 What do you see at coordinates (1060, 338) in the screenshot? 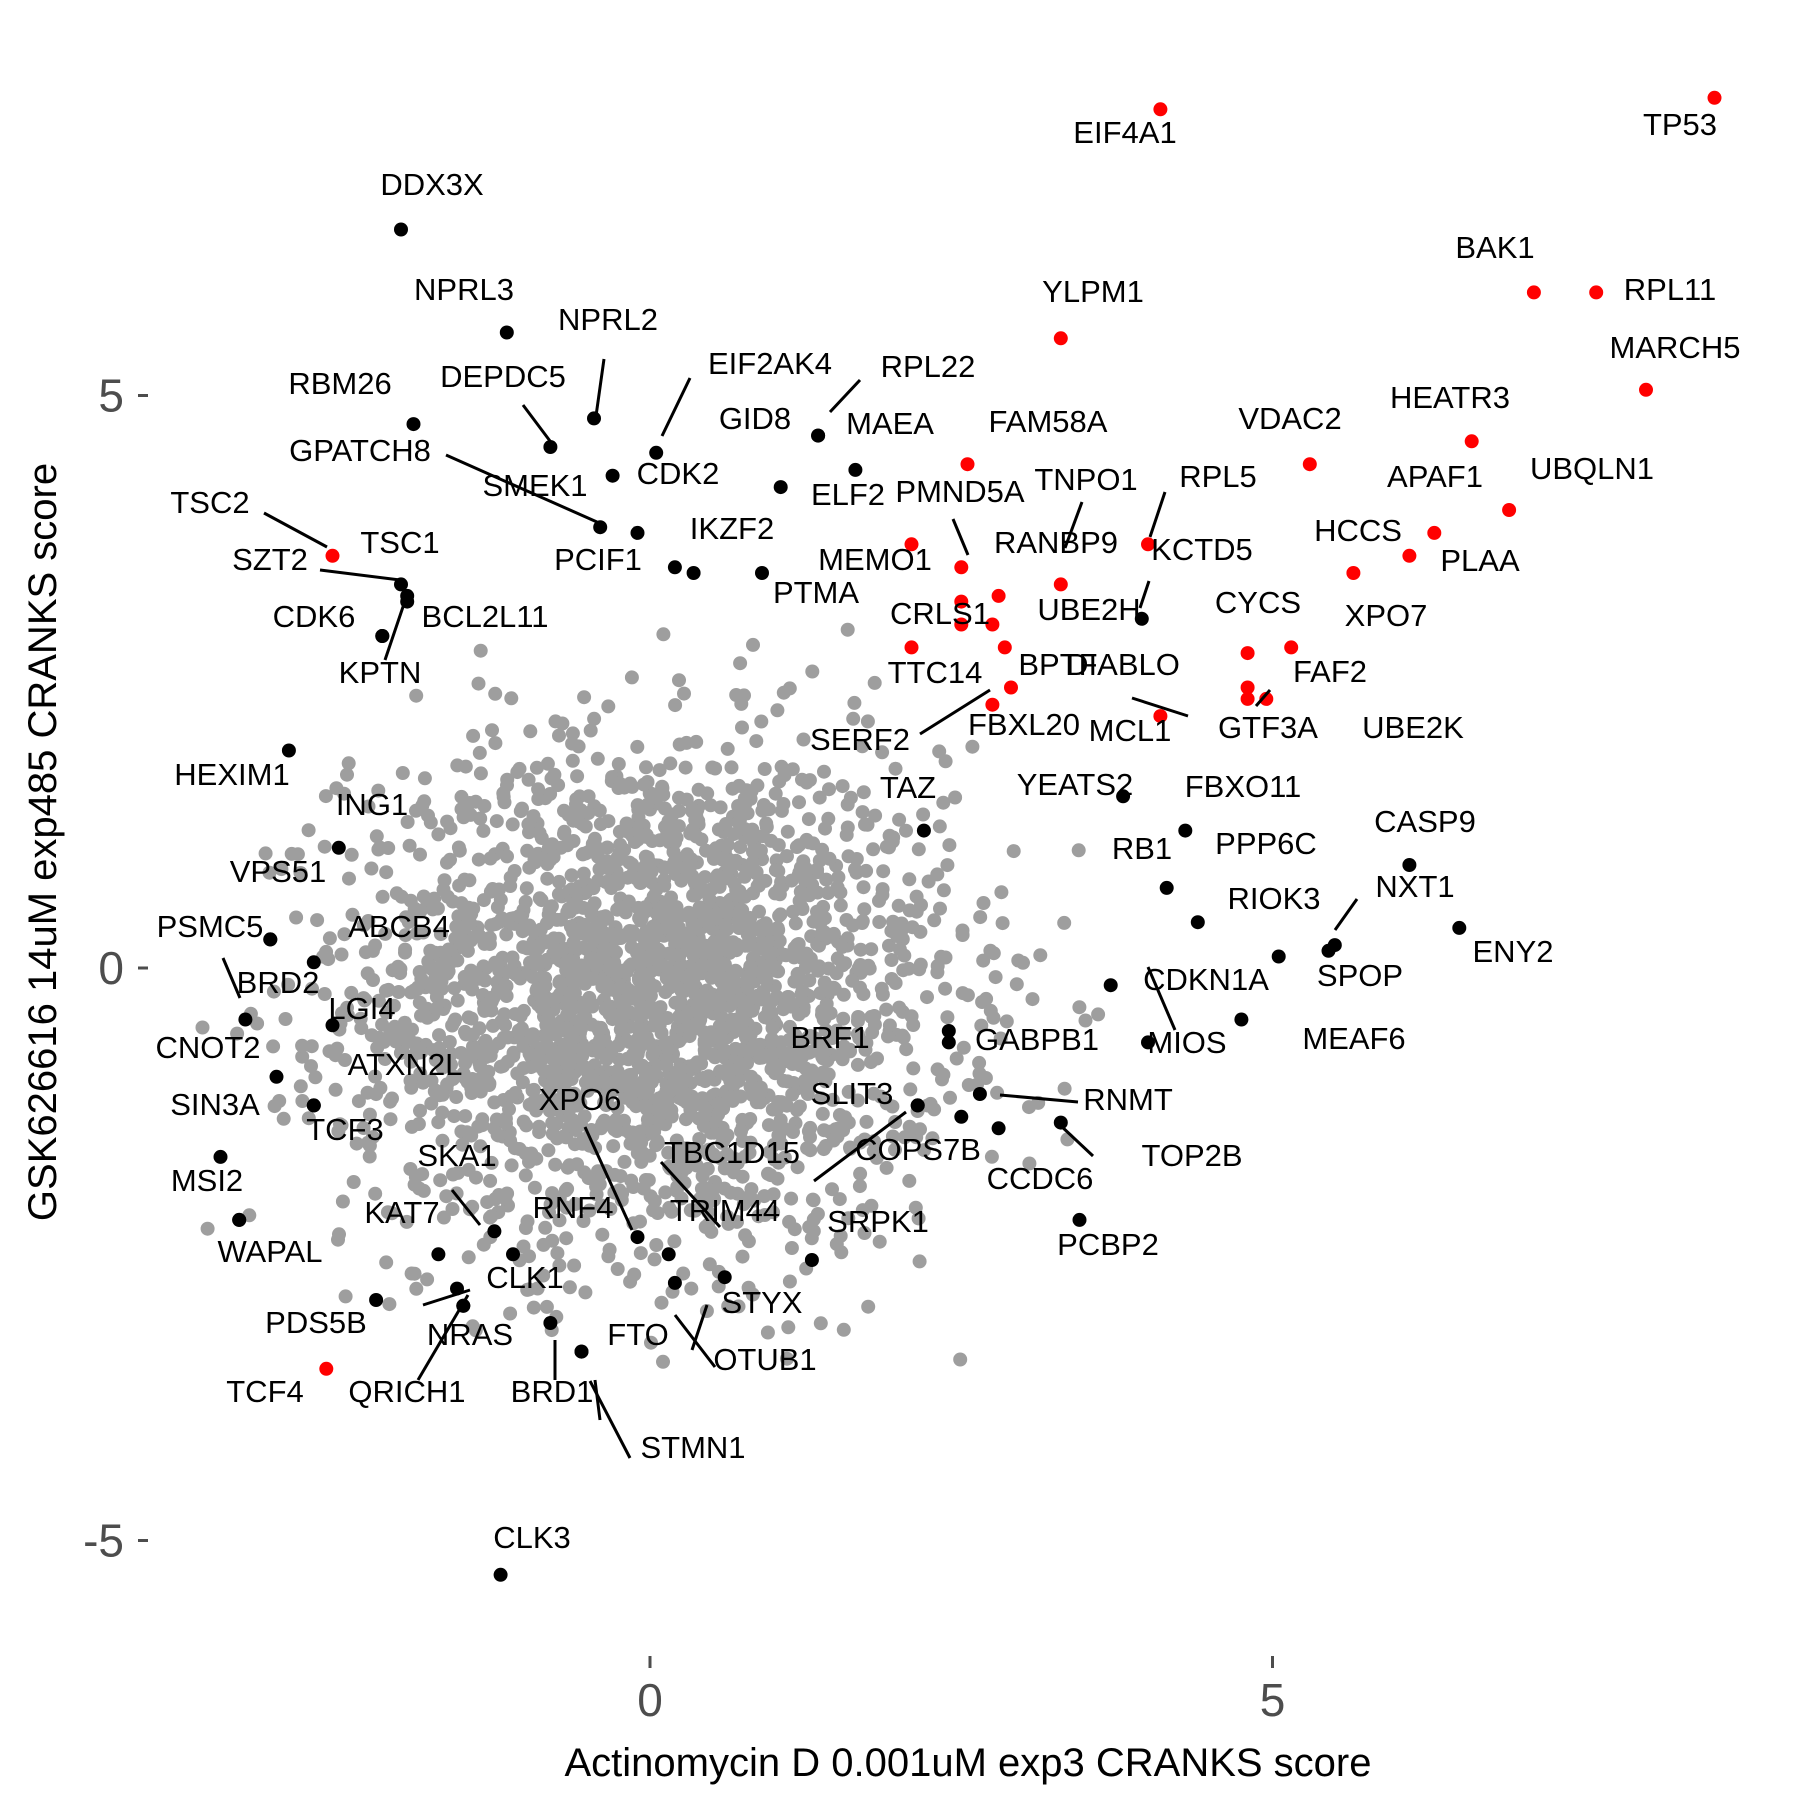
I see `point-ylpm1` at bounding box center [1060, 338].